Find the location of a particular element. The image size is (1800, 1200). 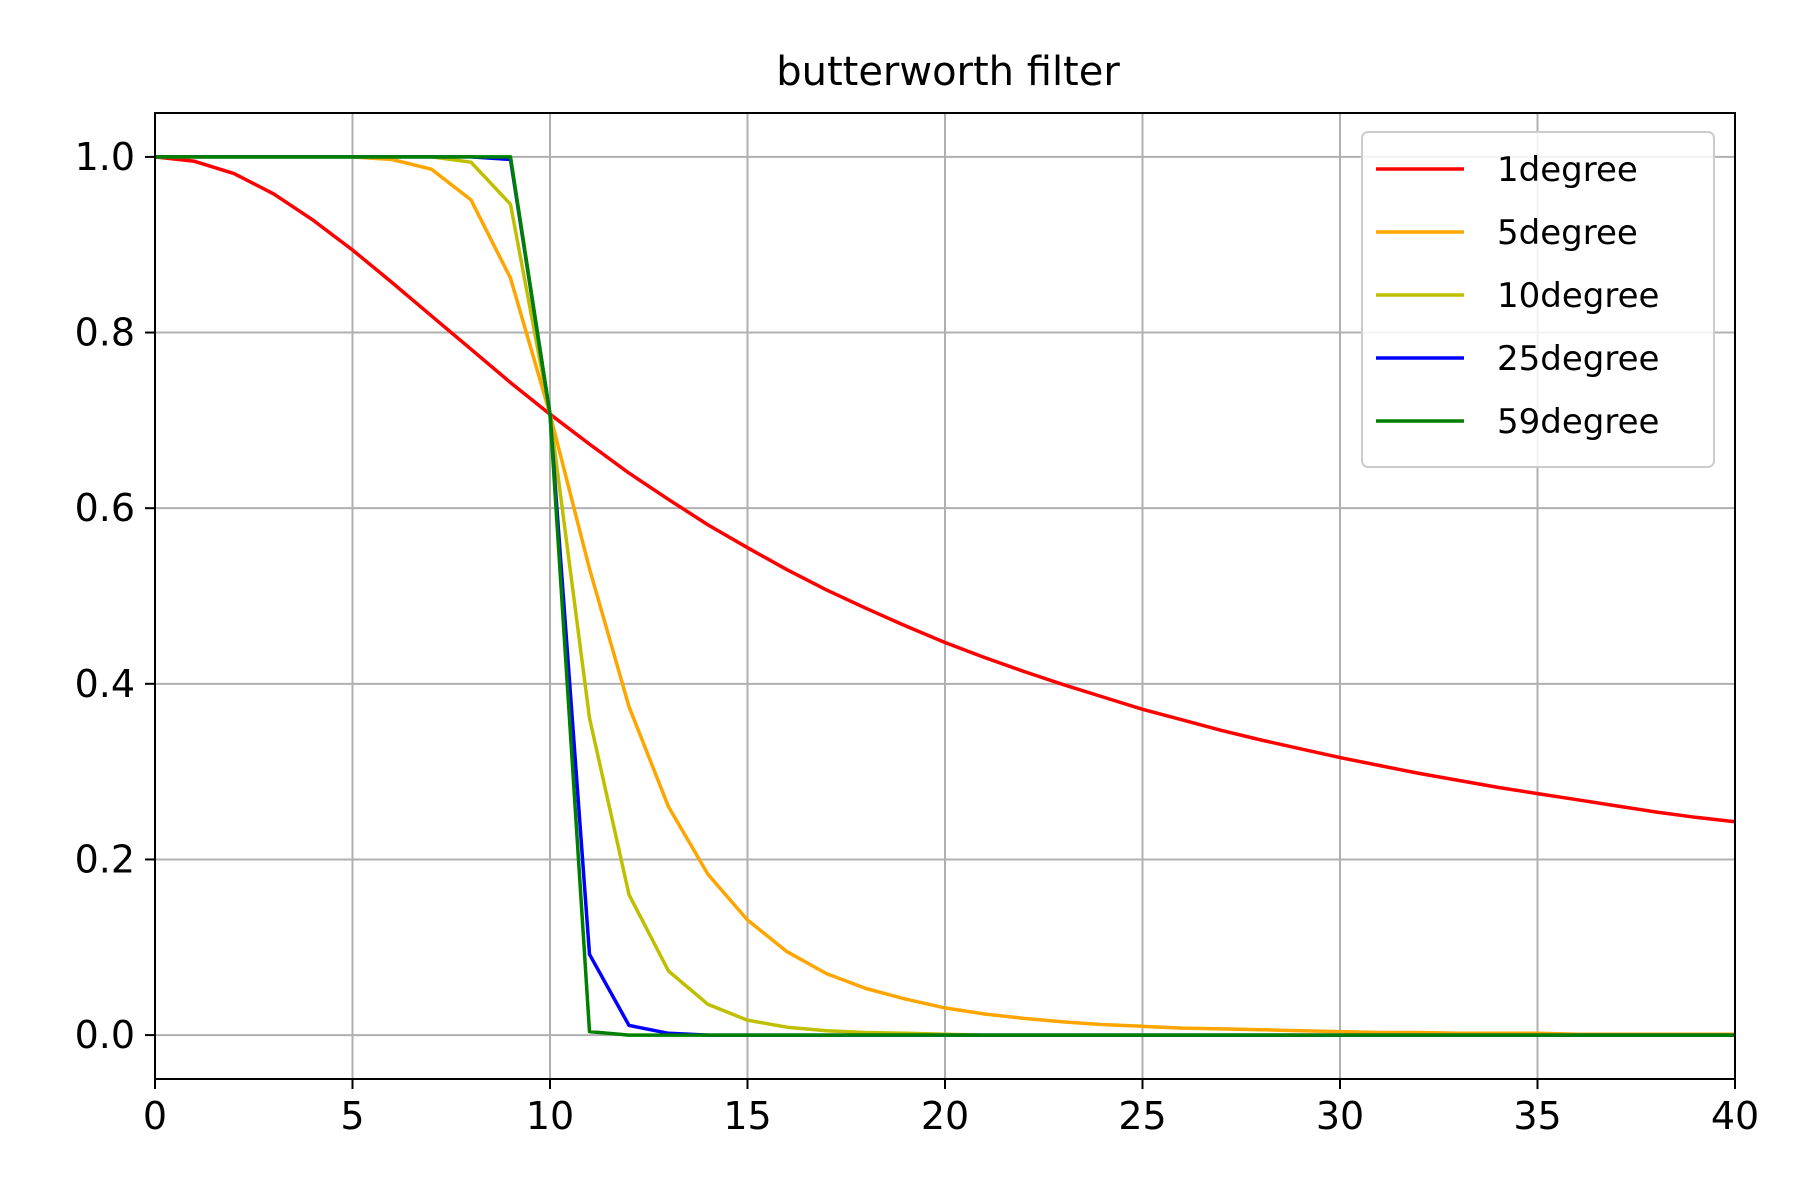

x-tick-label: 30 is located at coordinates (1340, 1116).